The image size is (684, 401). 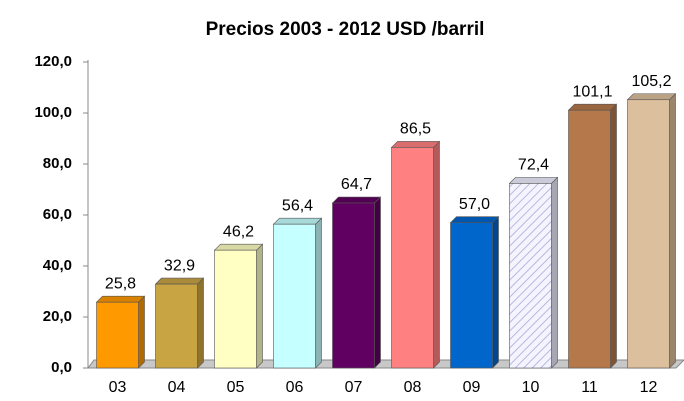 What do you see at coordinates (474, 204) in the screenshot?
I see `data-label: 57,0` at bounding box center [474, 204].